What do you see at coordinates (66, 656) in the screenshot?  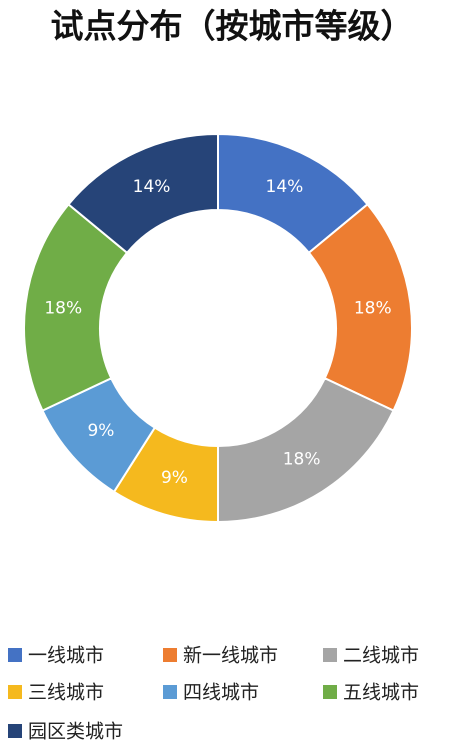 I see `legend-label: 一线城市` at bounding box center [66, 656].